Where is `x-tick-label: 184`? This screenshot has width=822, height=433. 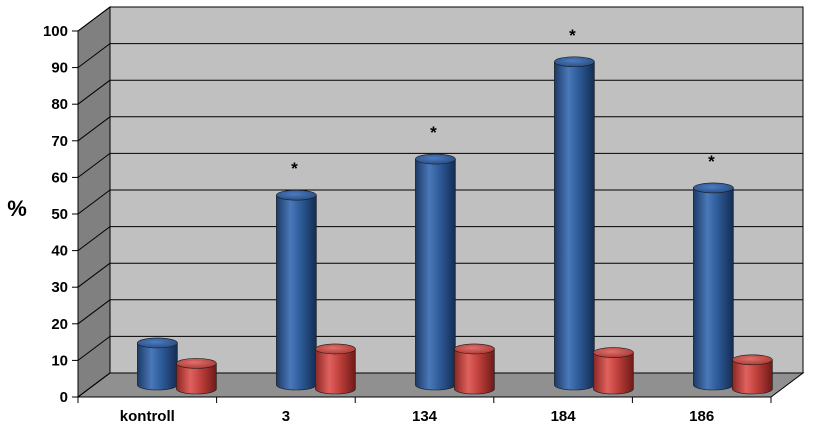
x-tick-label: 184 is located at coordinates (564, 416).